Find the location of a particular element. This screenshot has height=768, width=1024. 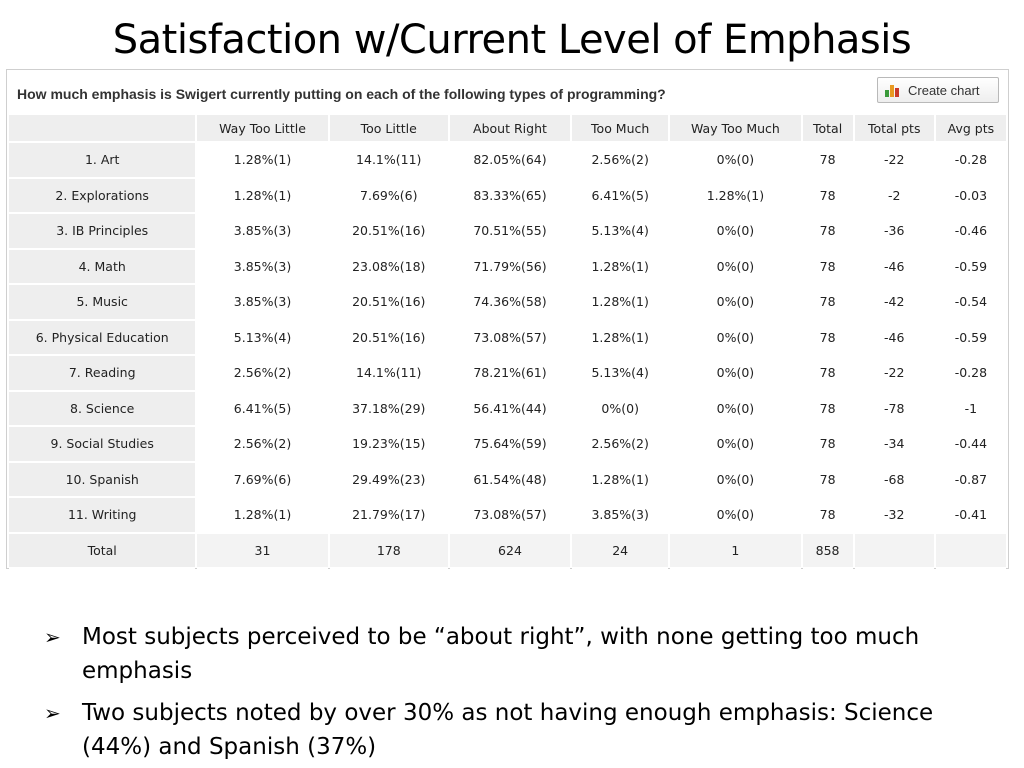

total-cell: 24 is located at coordinates (620, 551).